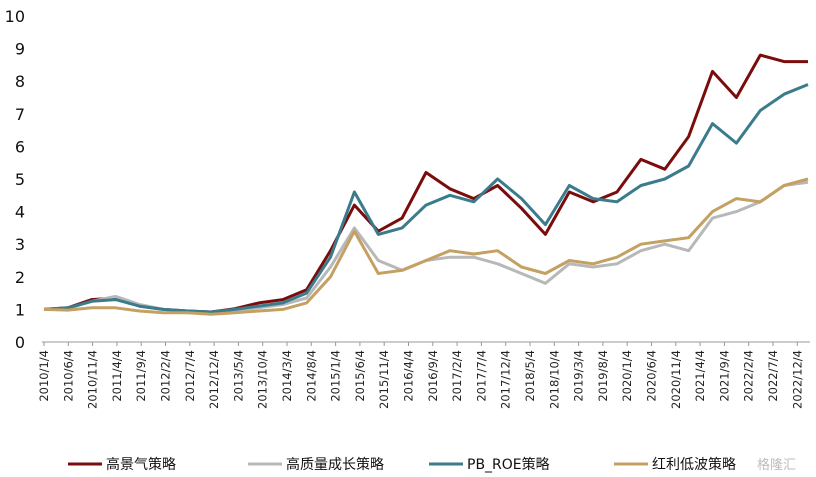  What do you see at coordinates (579, 376) in the screenshot?
I see `x-tick-label: 2019/3/4` at bounding box center [579, 376].